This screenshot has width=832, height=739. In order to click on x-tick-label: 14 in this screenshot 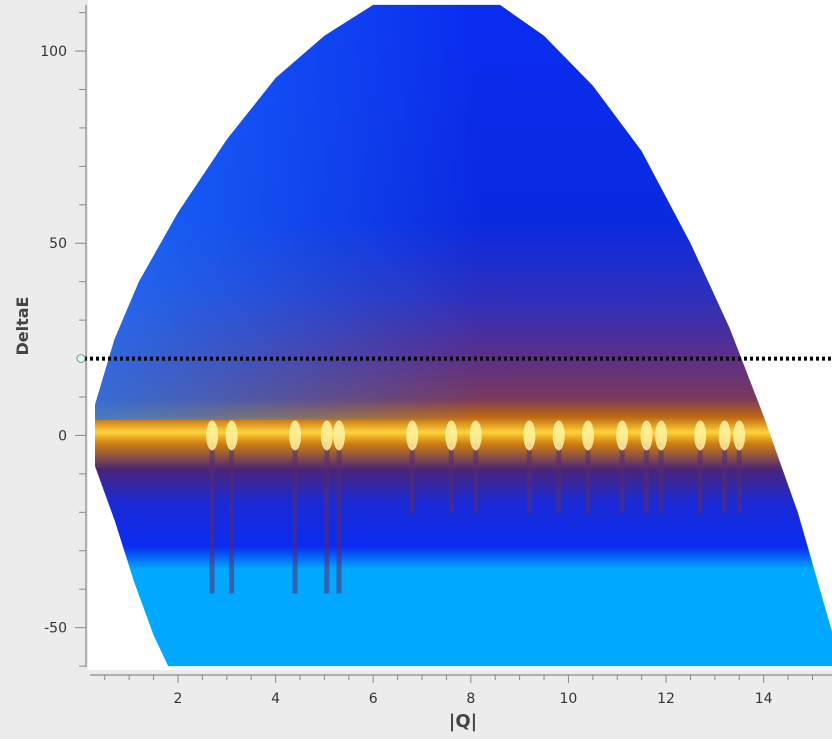, I will do `click(764, 699)`.